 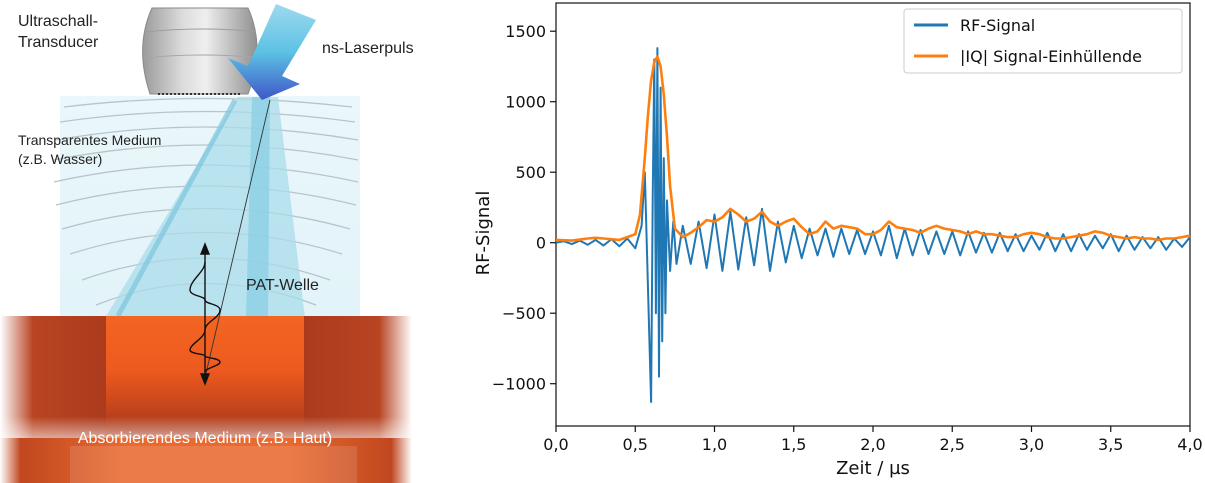 What do you see at coordinates (525, 31) in the screenshot?
I see `y-tick-label: 1500` at bounding box center [525, 31].